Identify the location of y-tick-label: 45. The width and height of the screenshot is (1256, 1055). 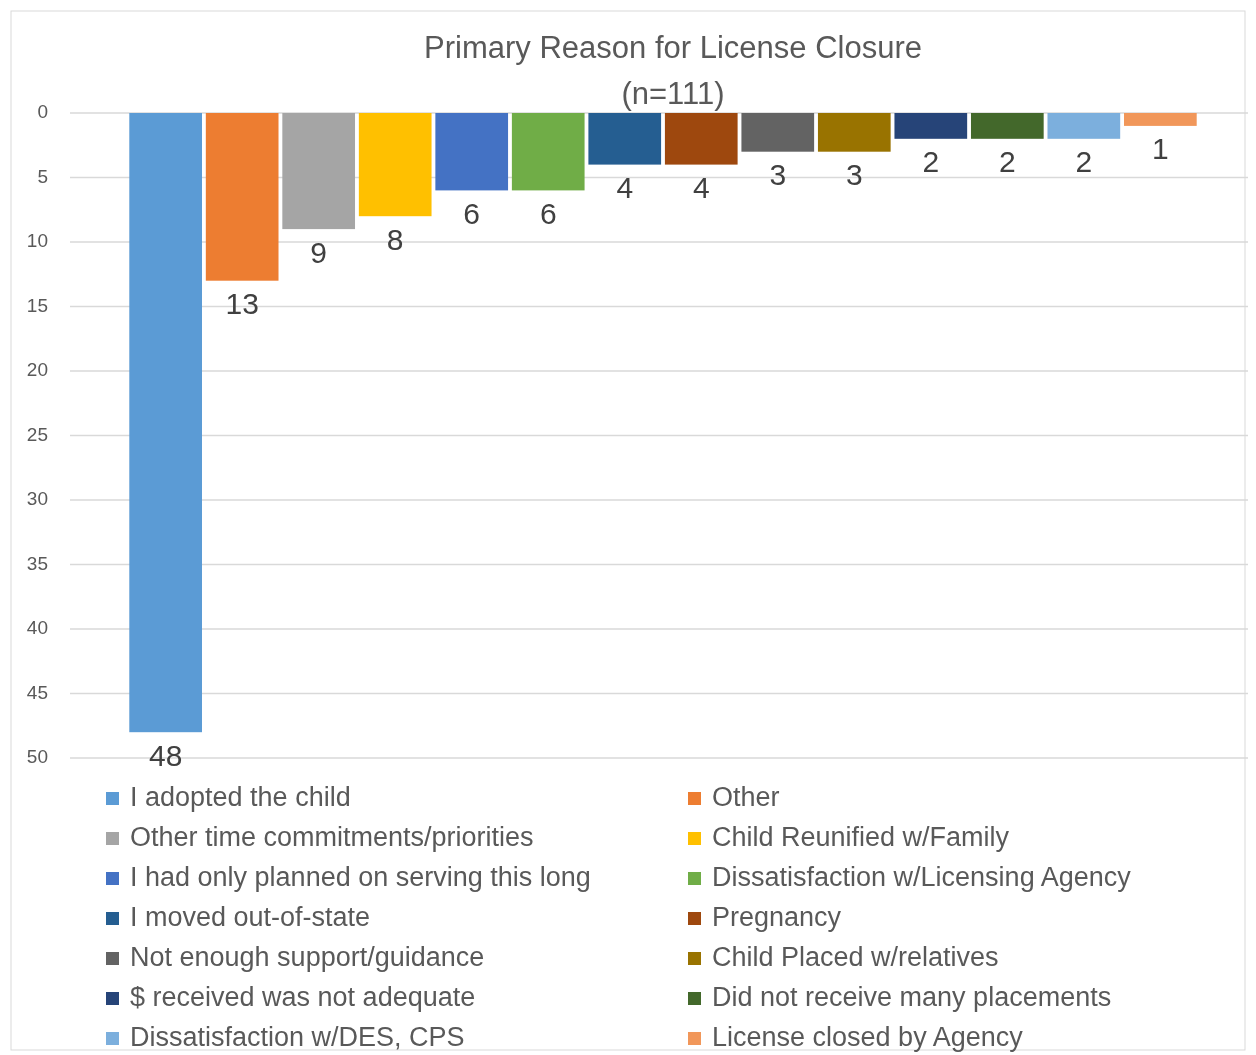
(37, 692).